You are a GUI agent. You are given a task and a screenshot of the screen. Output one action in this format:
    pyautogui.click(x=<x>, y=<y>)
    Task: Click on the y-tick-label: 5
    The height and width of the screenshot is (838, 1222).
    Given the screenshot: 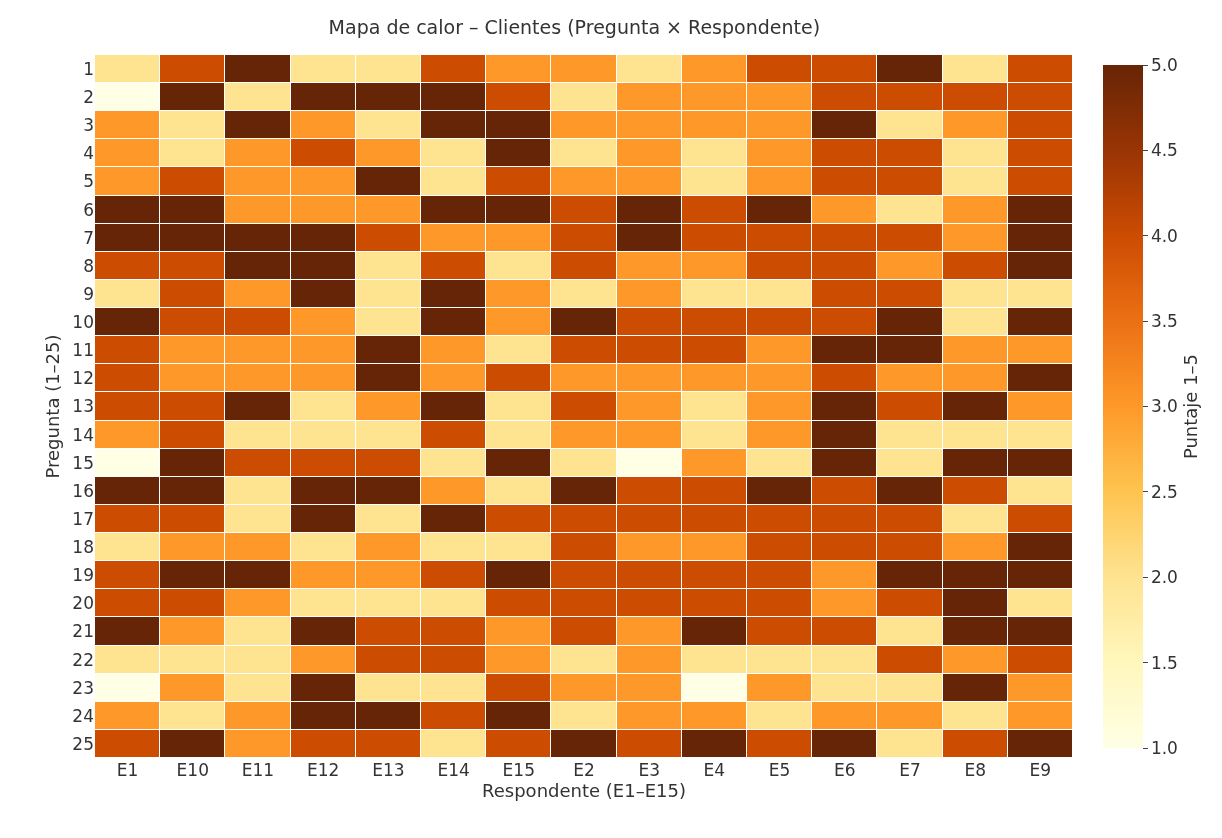 What is the action you would take?
    pyautogui.click(x=88, y=181)
    